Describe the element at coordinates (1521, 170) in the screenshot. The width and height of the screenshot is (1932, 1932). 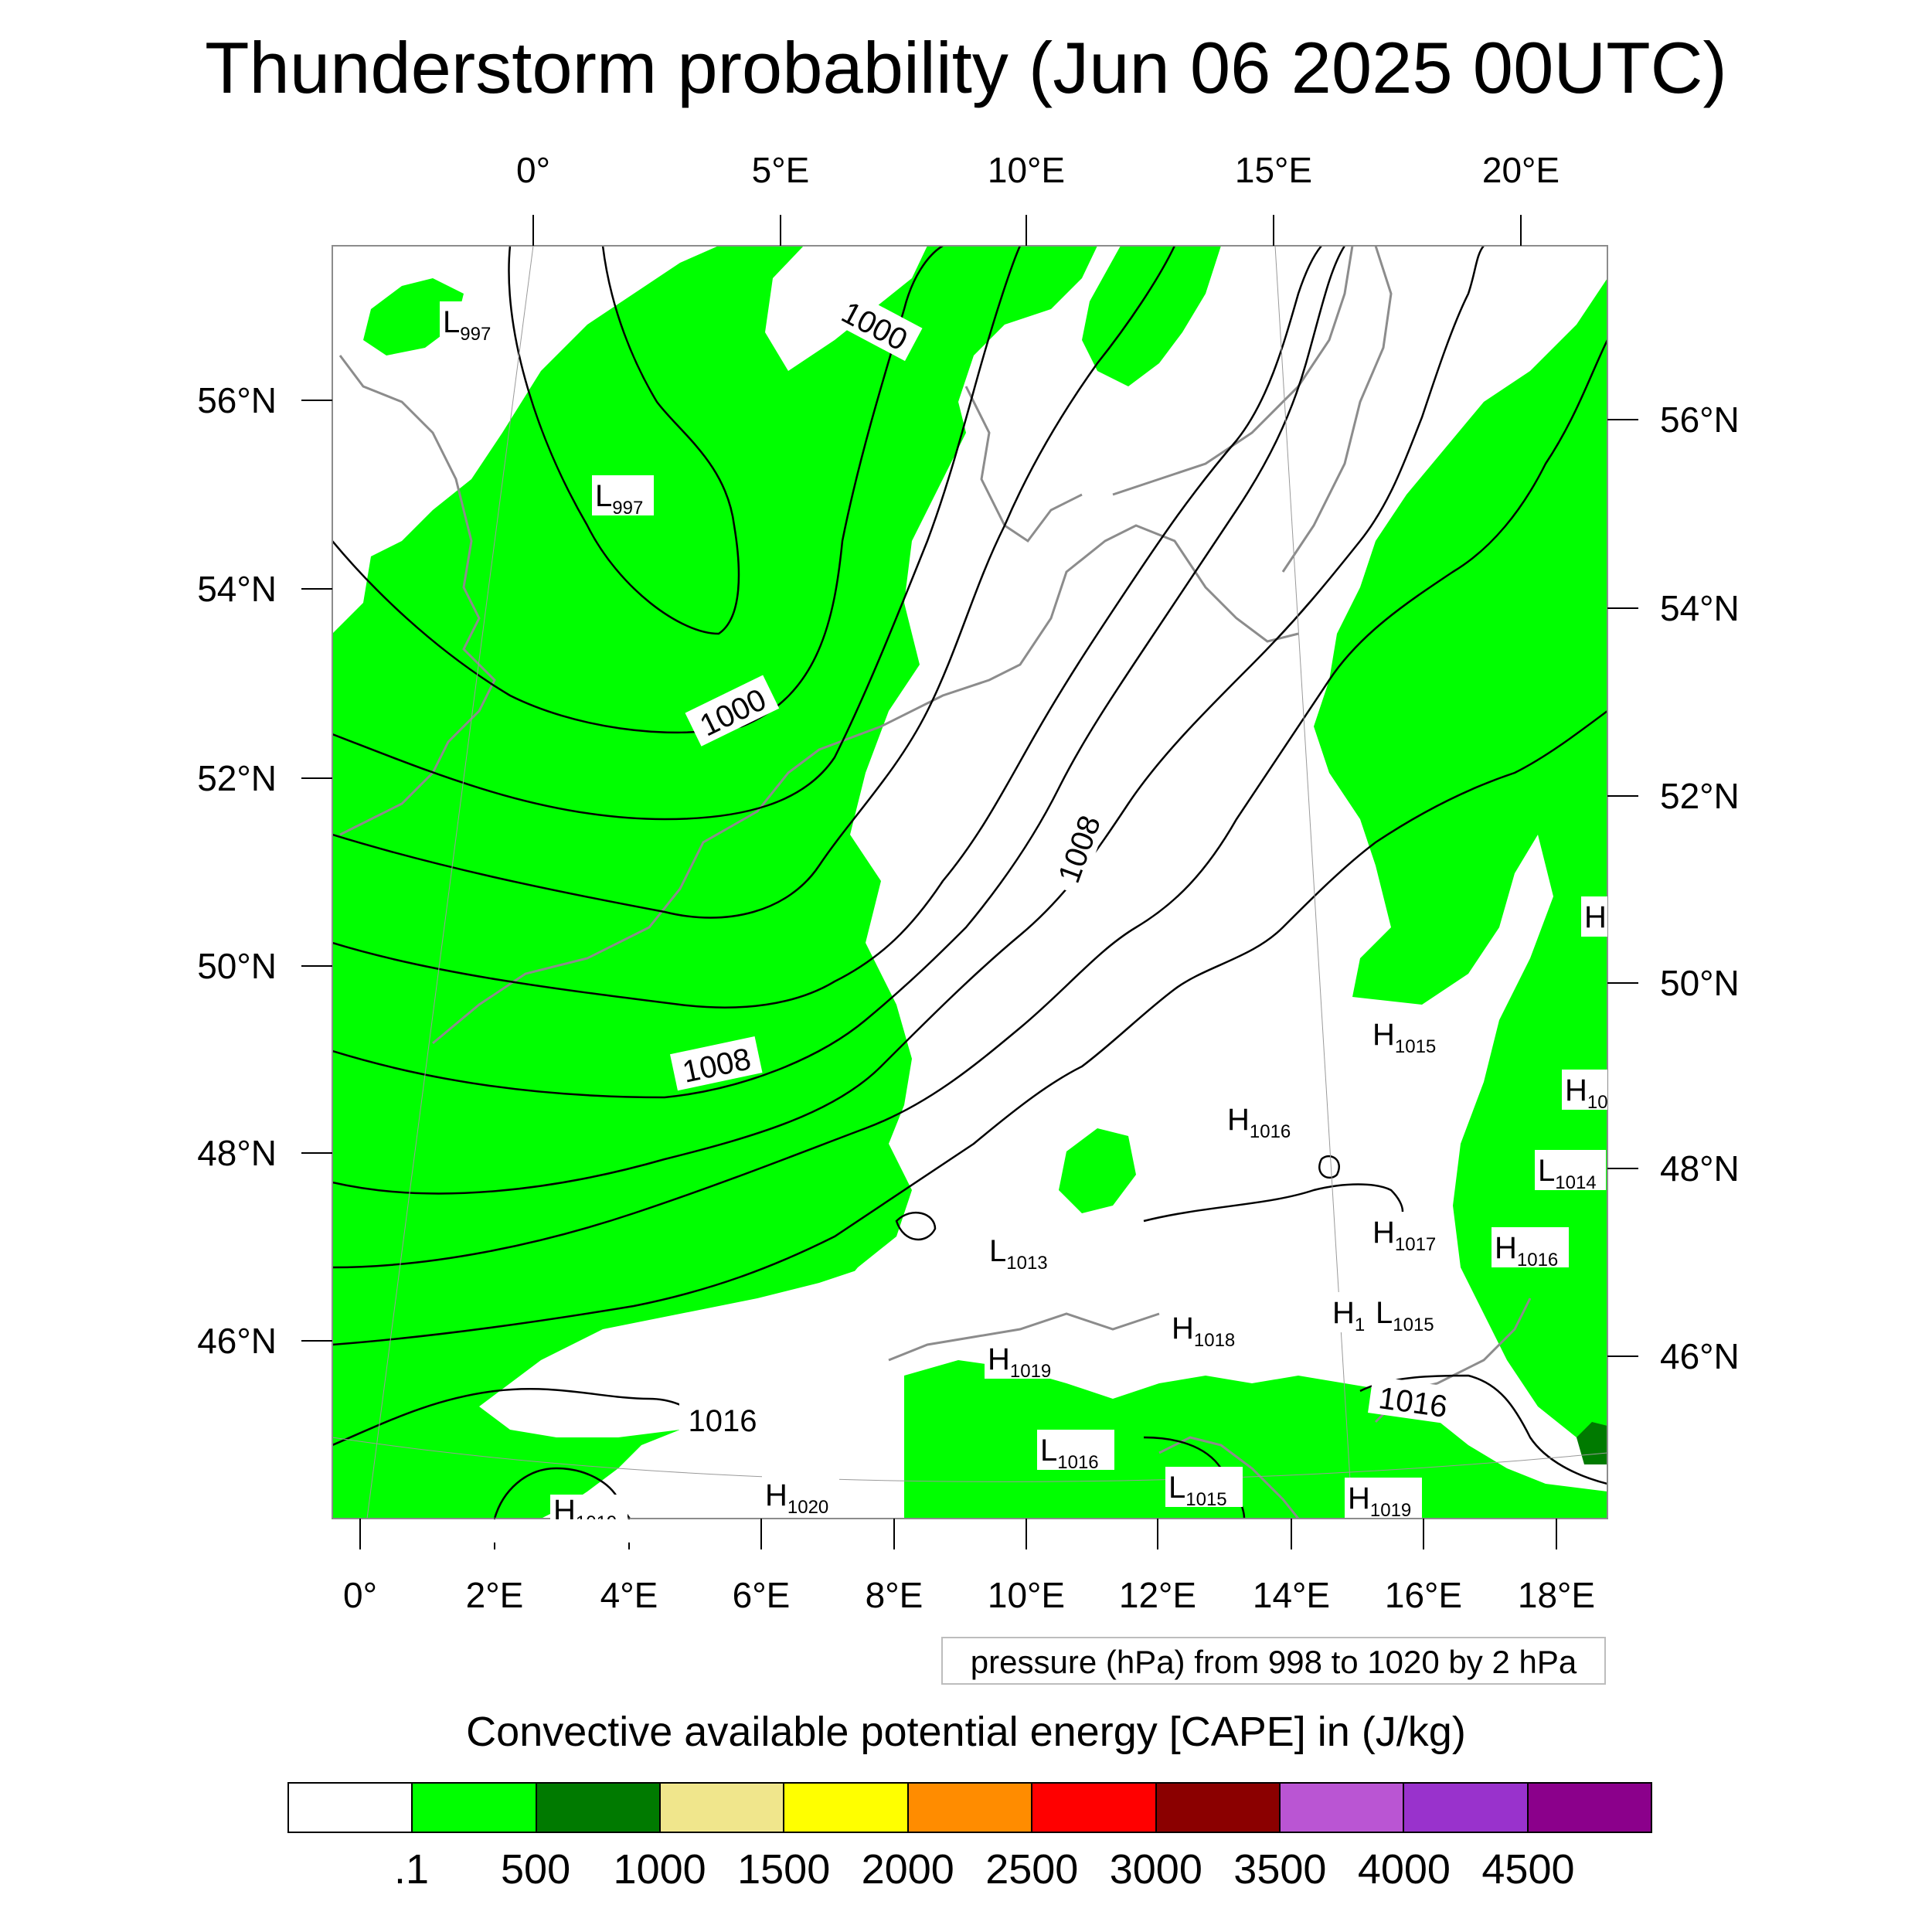
I see `lon-label: 20°E` at that location.